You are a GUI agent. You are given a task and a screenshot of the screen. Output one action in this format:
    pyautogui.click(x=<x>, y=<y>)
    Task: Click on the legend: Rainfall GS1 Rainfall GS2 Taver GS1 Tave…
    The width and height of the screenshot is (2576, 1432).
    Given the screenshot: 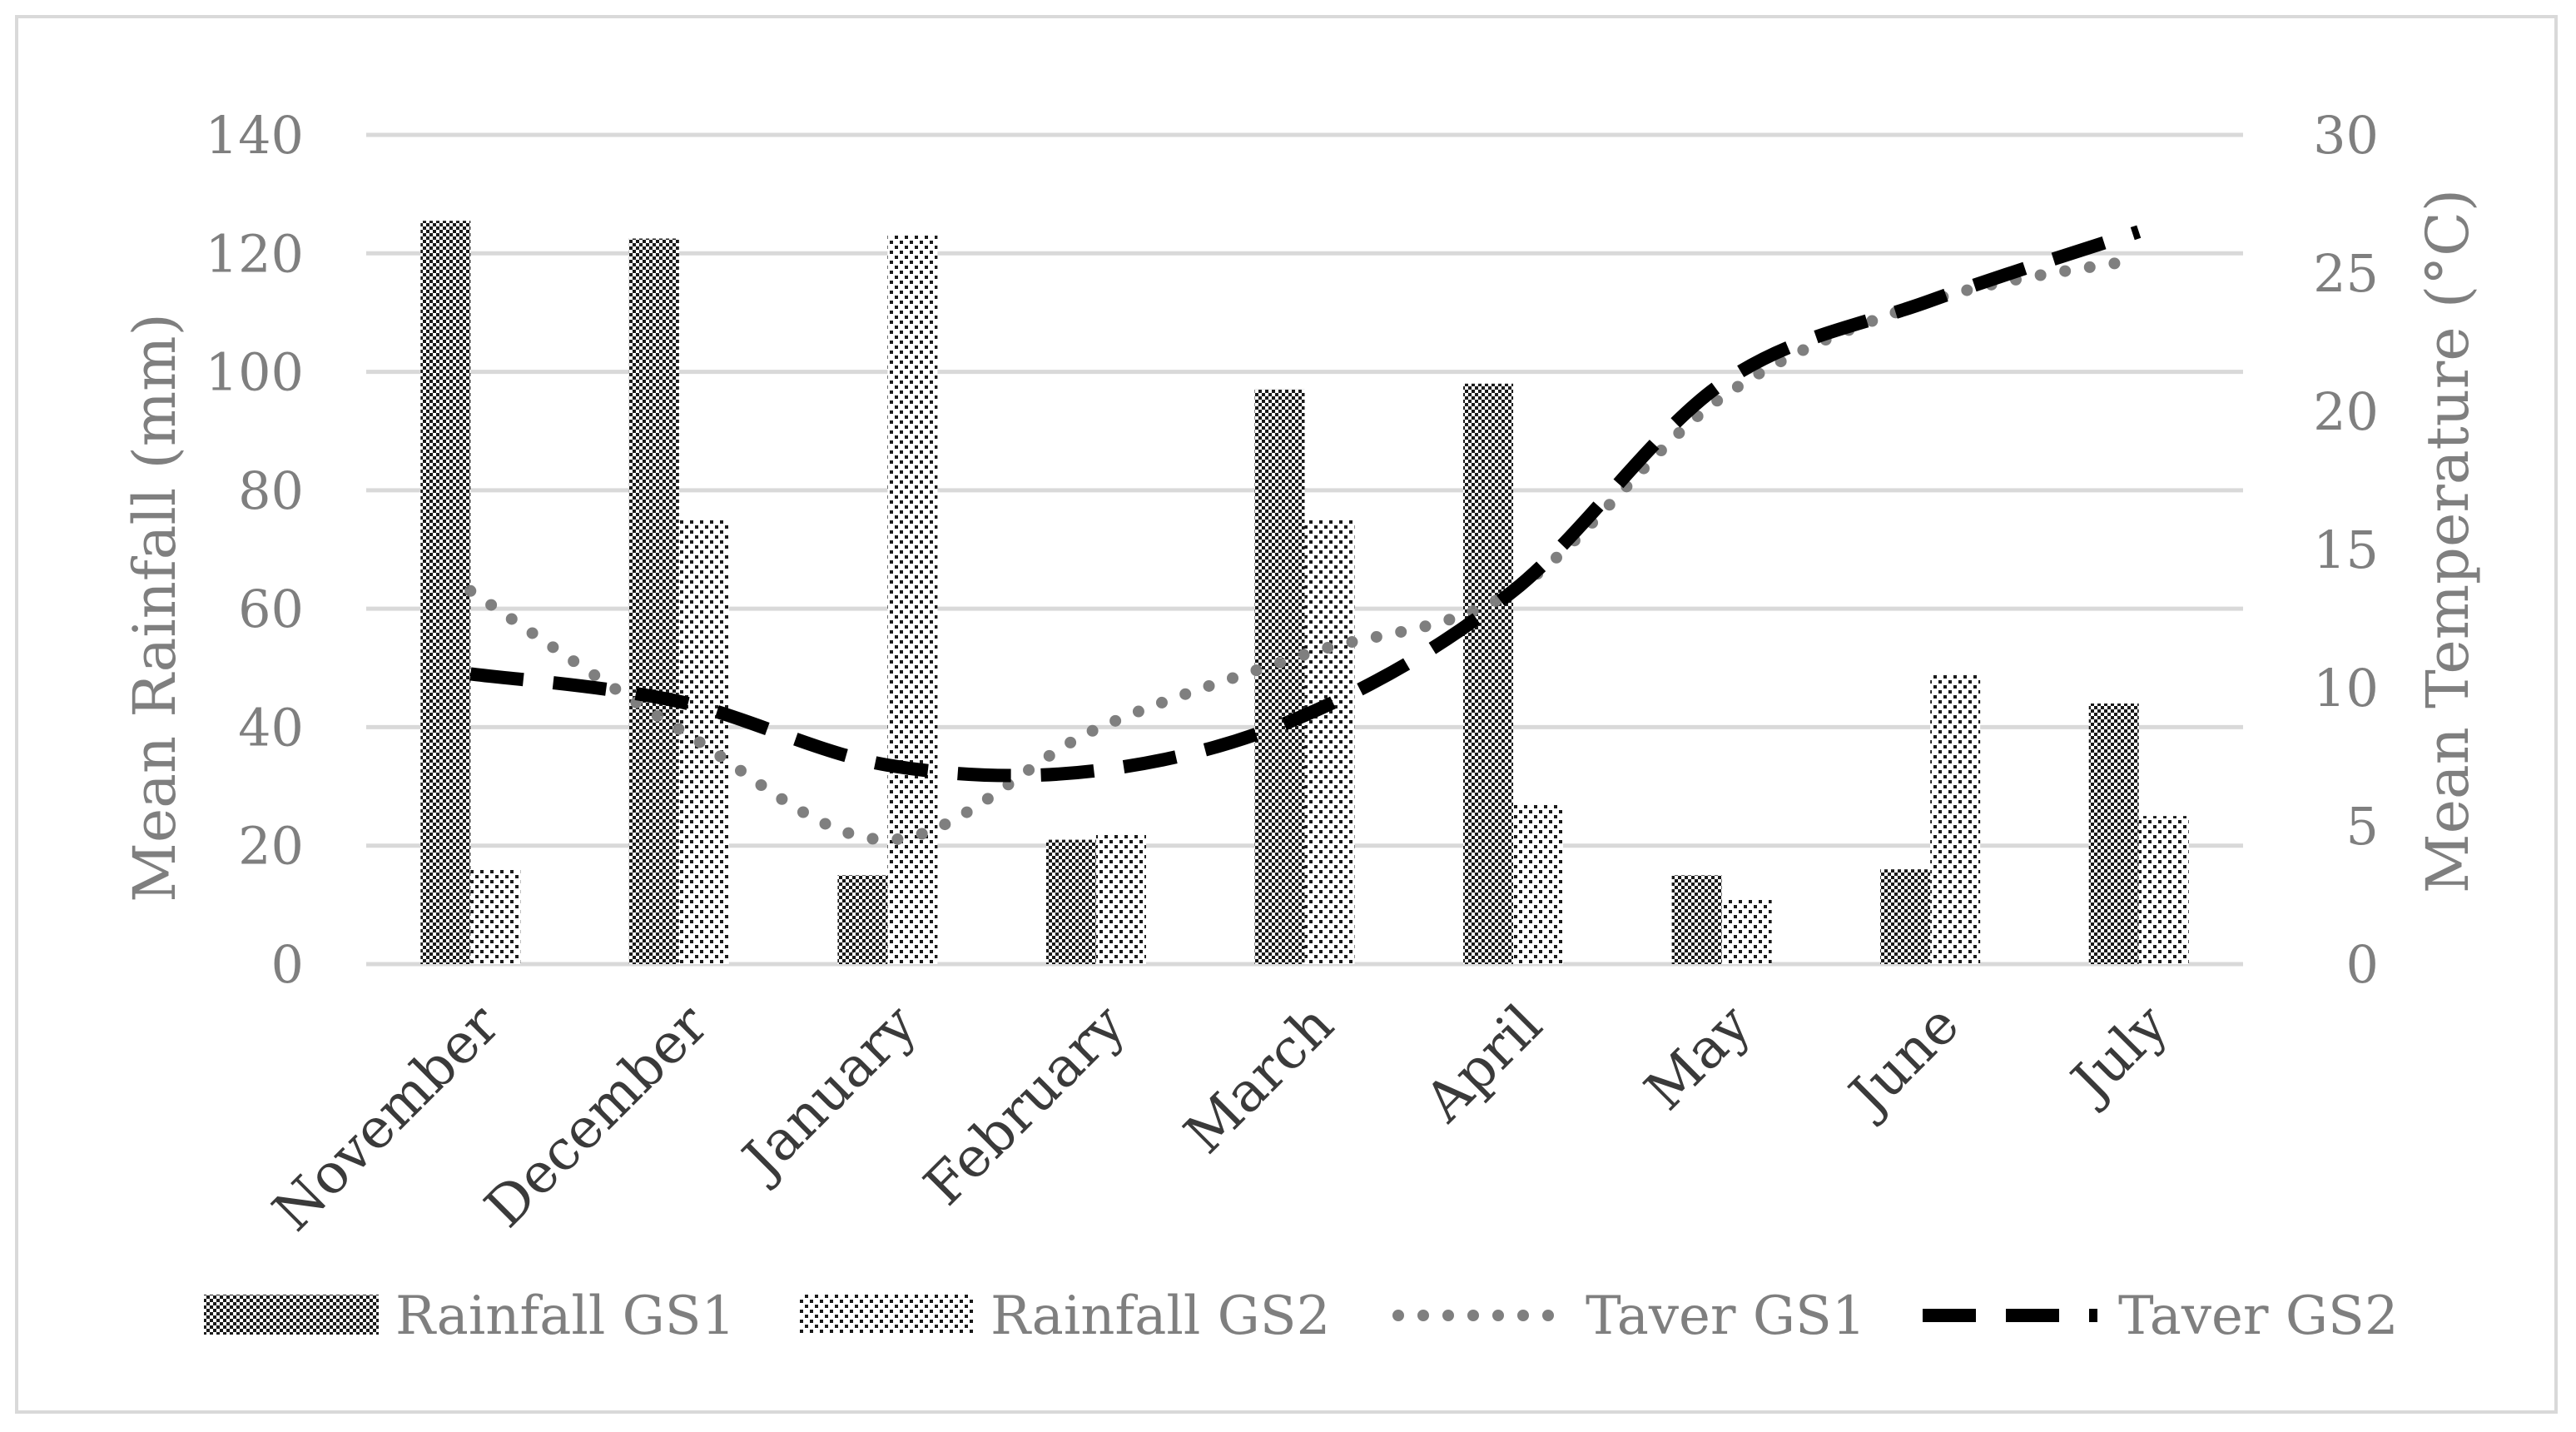 What is the action you would take?
    pyautogui.click(x=1301, y=1316)
    